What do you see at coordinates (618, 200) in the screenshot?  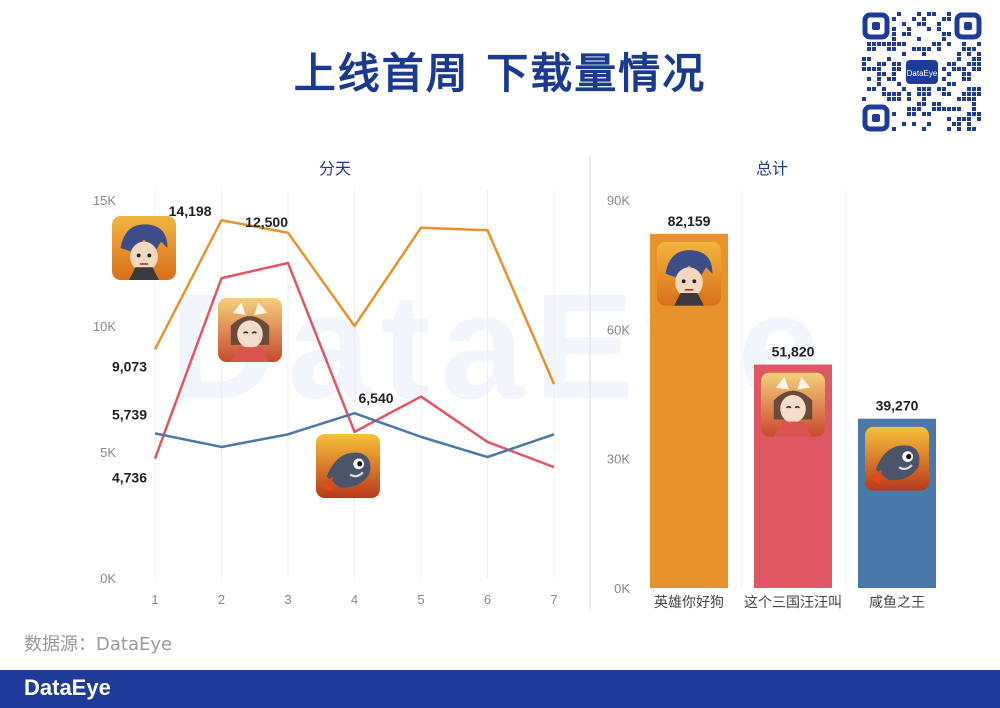 I see `y-tick-label: 90K` at bounding box center [618, 200].